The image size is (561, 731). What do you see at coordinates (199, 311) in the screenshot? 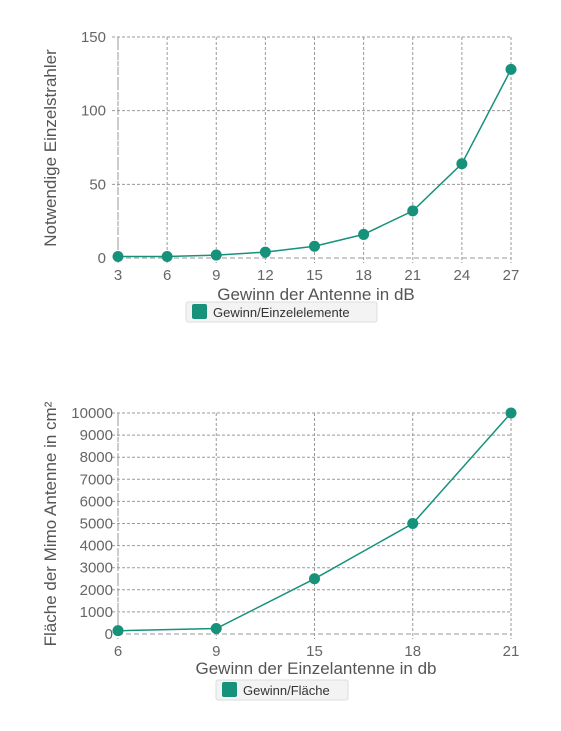
I see `chart-1-legend-swatch` at bounding box center [199, 311].